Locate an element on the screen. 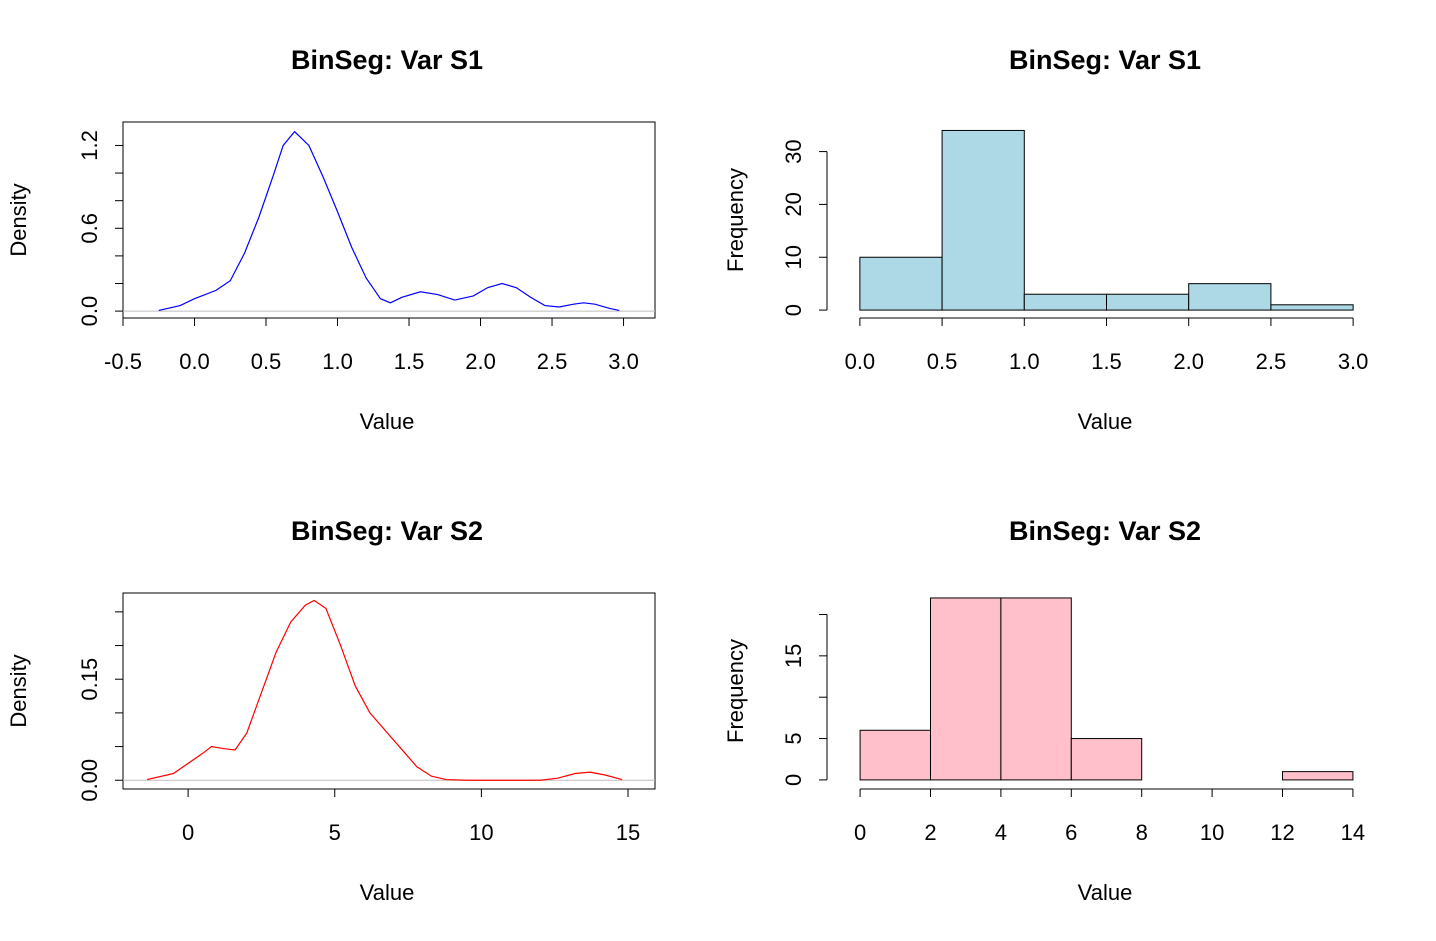 This screenshot has height=941, width=1436. x-tick-label: 8 is located at coordinates (1142, 832).